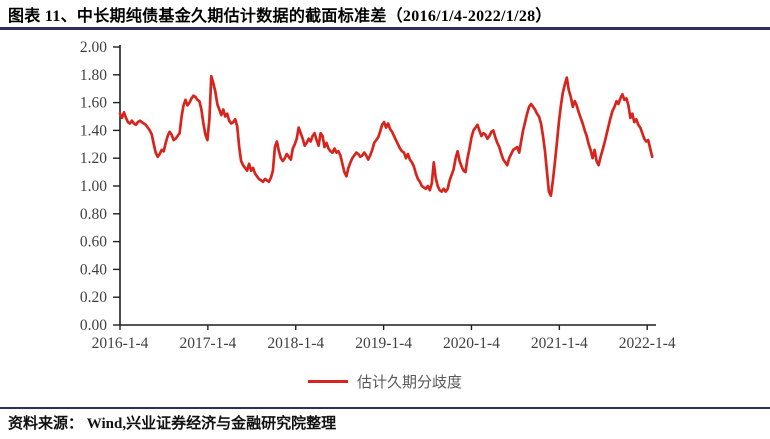 The width and height of the screenshot is (770, 439). What do you see at coordinates (327, 381) in the screenshot?
I see `legend-line-swatch` at bounding box center [327, 381].